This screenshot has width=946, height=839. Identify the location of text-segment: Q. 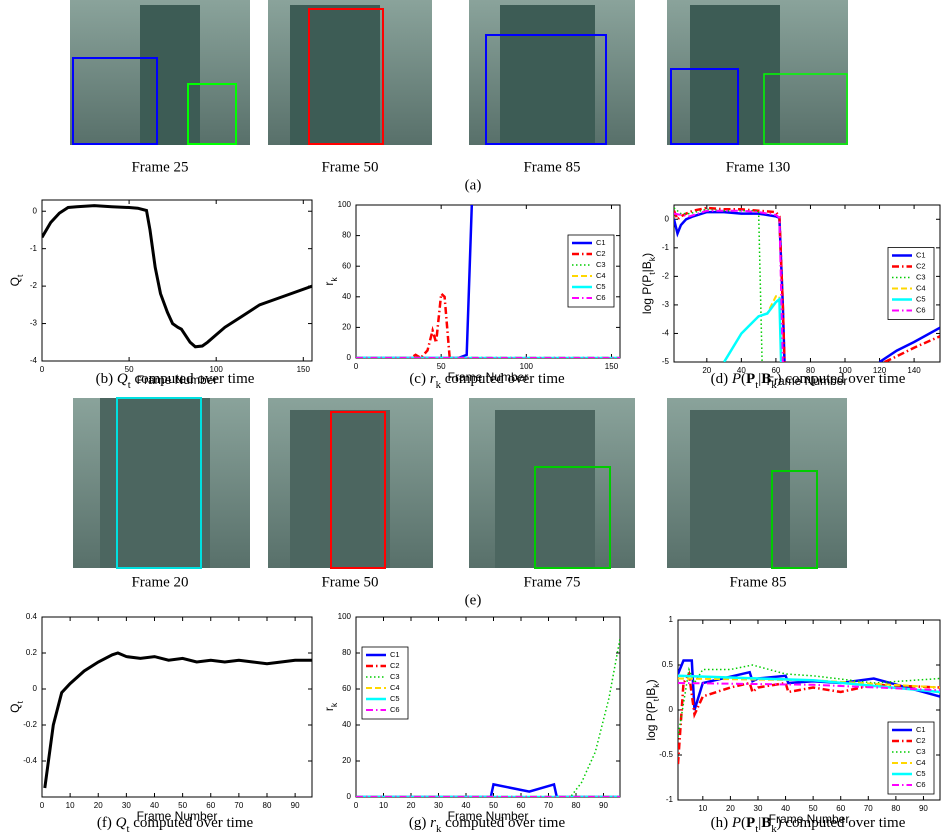
(15, 708).